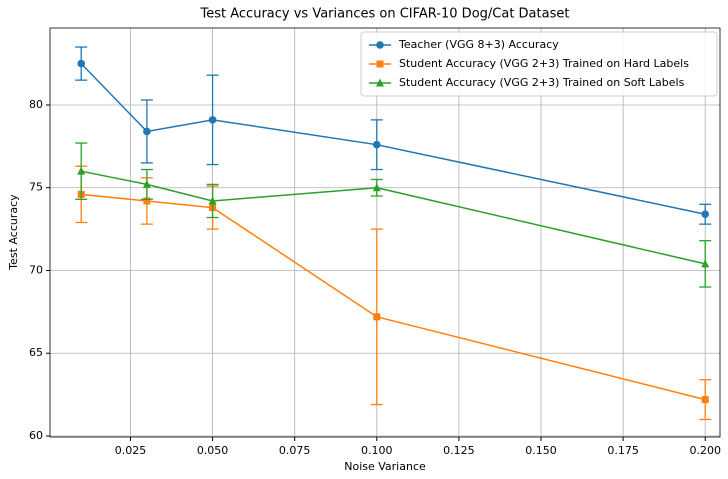 This screenshot has width=728, height=479. I want to click on y-tick-label: 65, so click(36, 352).